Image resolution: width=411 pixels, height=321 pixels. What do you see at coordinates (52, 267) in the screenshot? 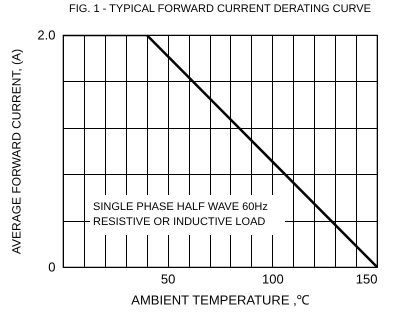
I see `y-tick-label: 0` at bounding box center [52, 267].